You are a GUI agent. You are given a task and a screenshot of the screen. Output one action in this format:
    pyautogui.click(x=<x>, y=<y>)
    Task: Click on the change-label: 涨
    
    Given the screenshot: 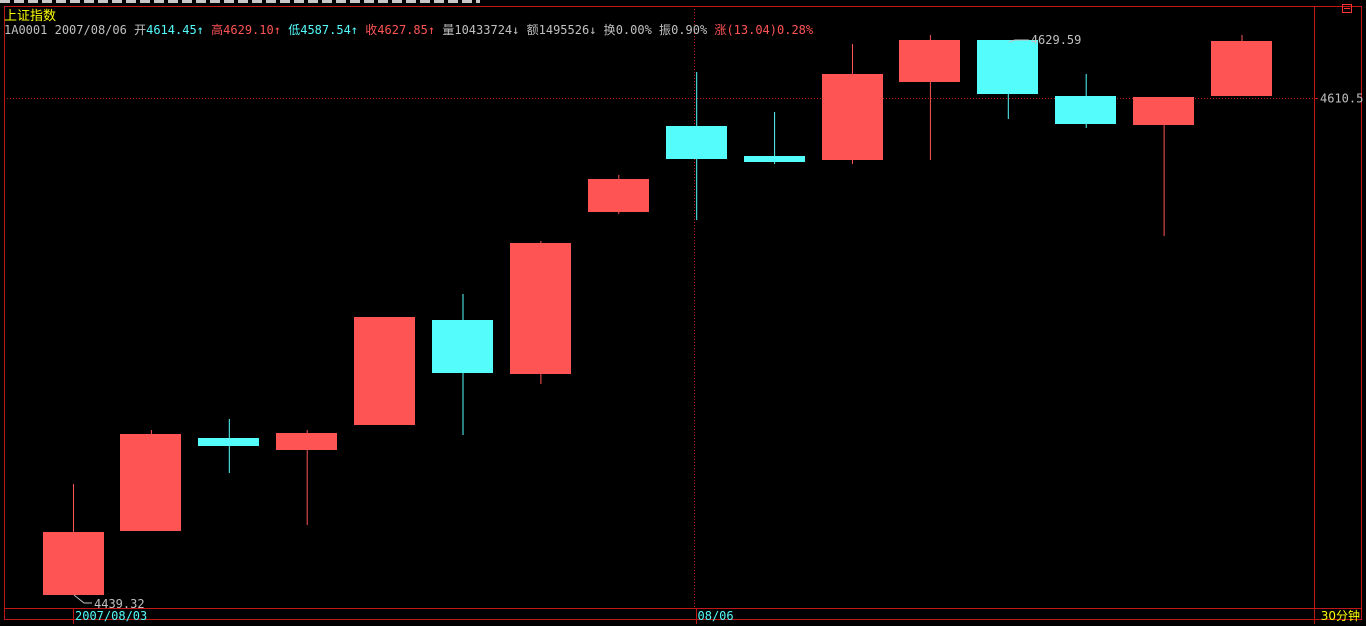 What is the action you would take?
    pyautogui.click(x=720, y=30)
    